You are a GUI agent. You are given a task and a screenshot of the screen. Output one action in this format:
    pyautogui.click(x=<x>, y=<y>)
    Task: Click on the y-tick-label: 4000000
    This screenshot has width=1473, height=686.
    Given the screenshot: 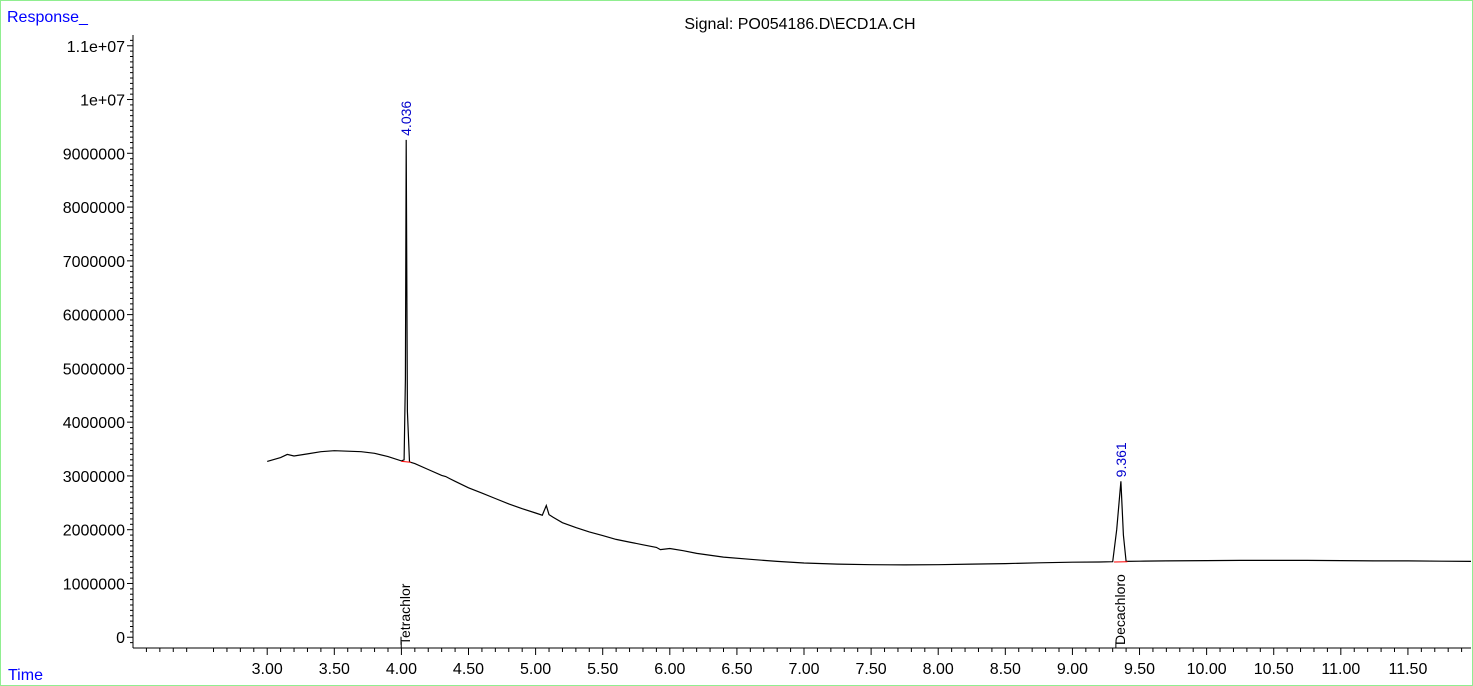 What is the action you would take?
    pyautogui.click(x=94, y=423)
    